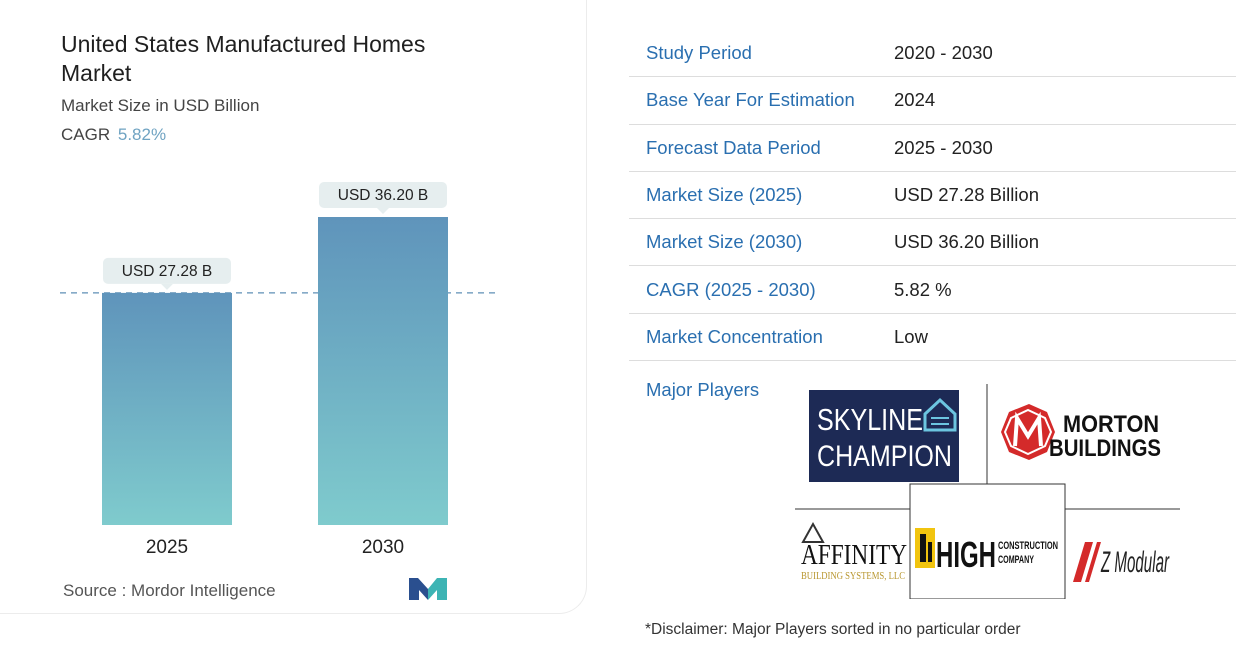  I want to click on table-row: CAGR (2025 - 2030) 5.82 %, so click(932, 290).